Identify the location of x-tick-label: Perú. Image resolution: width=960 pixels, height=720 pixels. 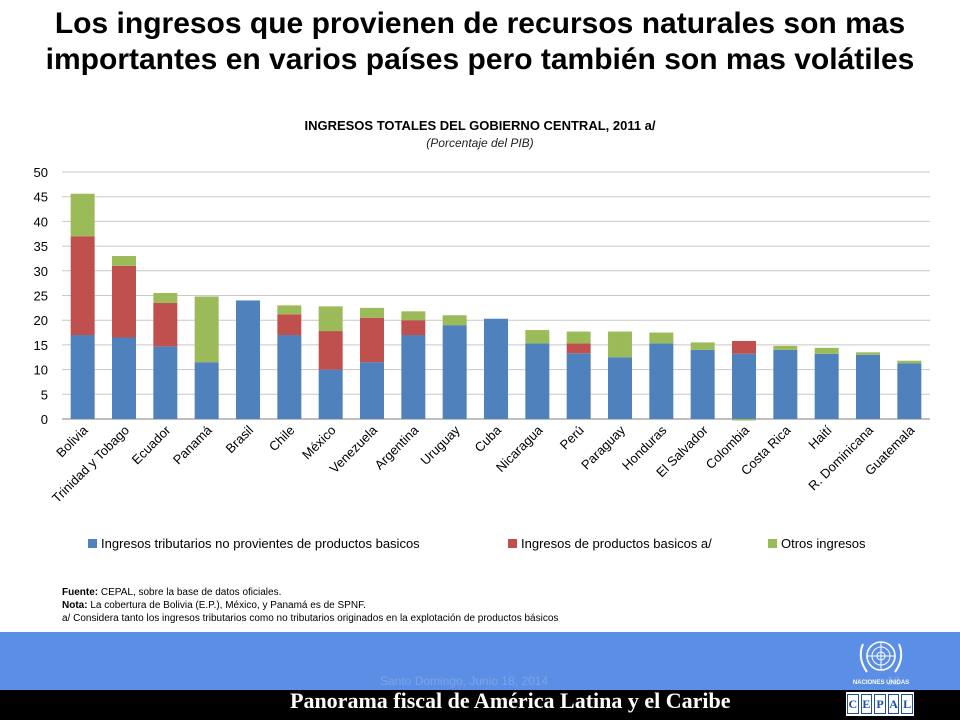
(572, 438).